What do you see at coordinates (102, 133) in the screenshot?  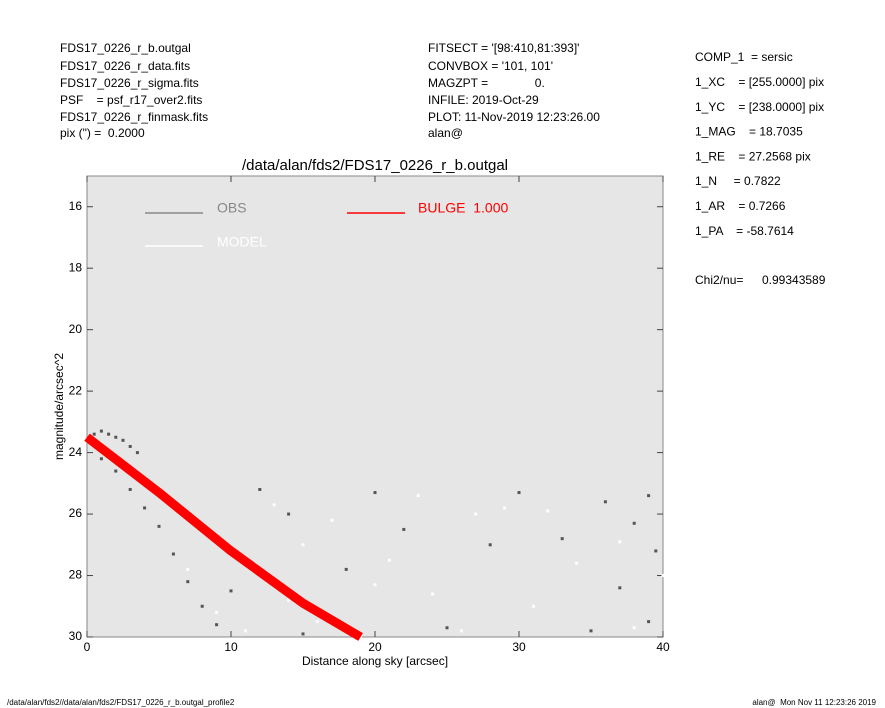 I see `header-text: pix (") = 0.2000` at bounding box center [102, 133].